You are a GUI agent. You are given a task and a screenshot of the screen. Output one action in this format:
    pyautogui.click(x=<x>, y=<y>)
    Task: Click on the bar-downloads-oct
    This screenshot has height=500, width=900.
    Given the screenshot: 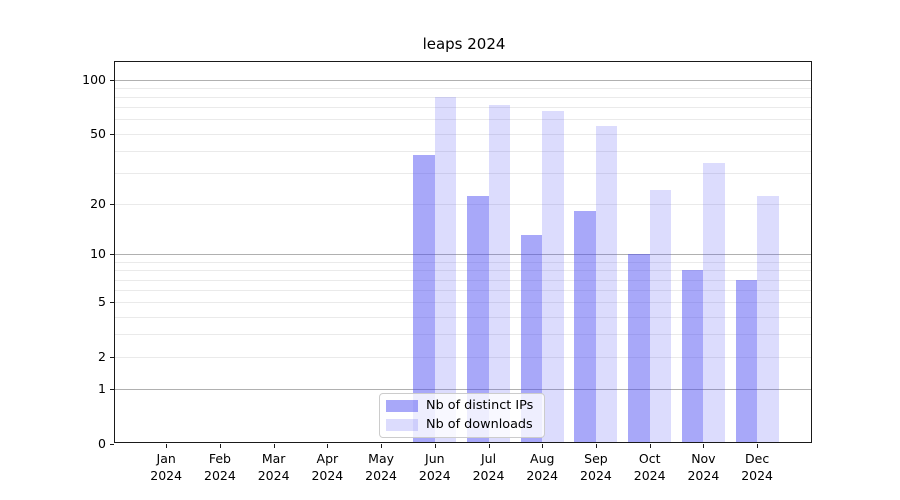 What is the action you would take?
    pyautogui.click(x=660, y=316)
    